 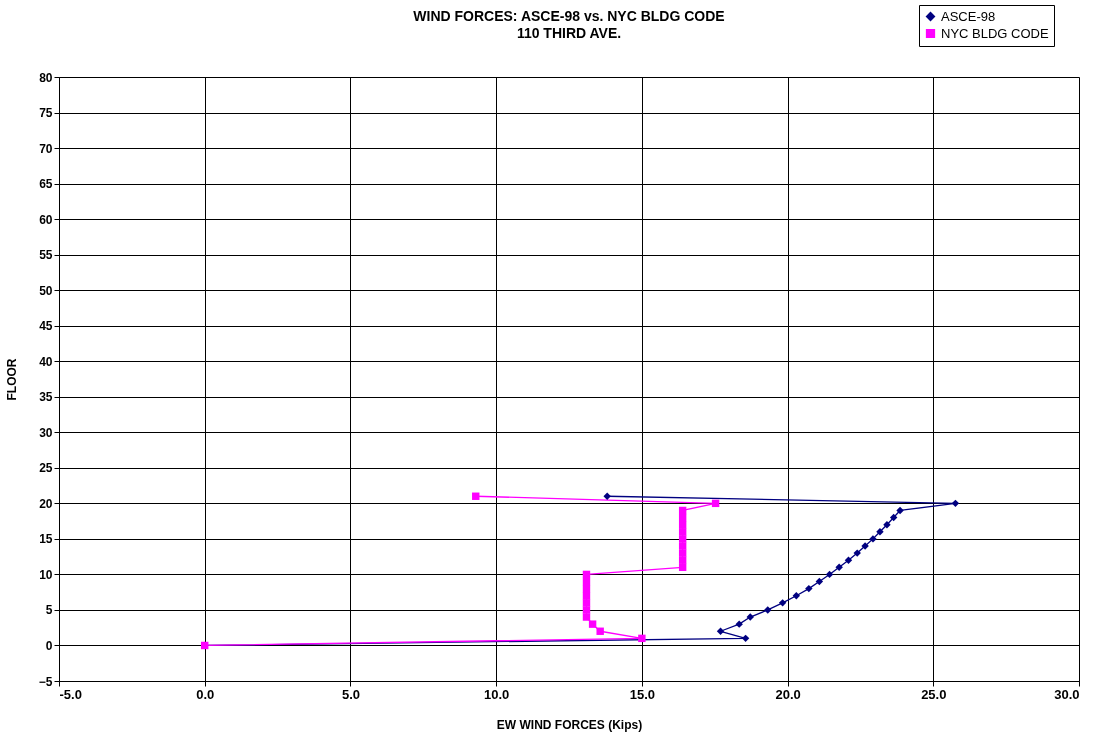 What do you see at coordinates (46, 184) in the screenshot?
I see `y-tick-label: 65` at bounding box center [46, 184].